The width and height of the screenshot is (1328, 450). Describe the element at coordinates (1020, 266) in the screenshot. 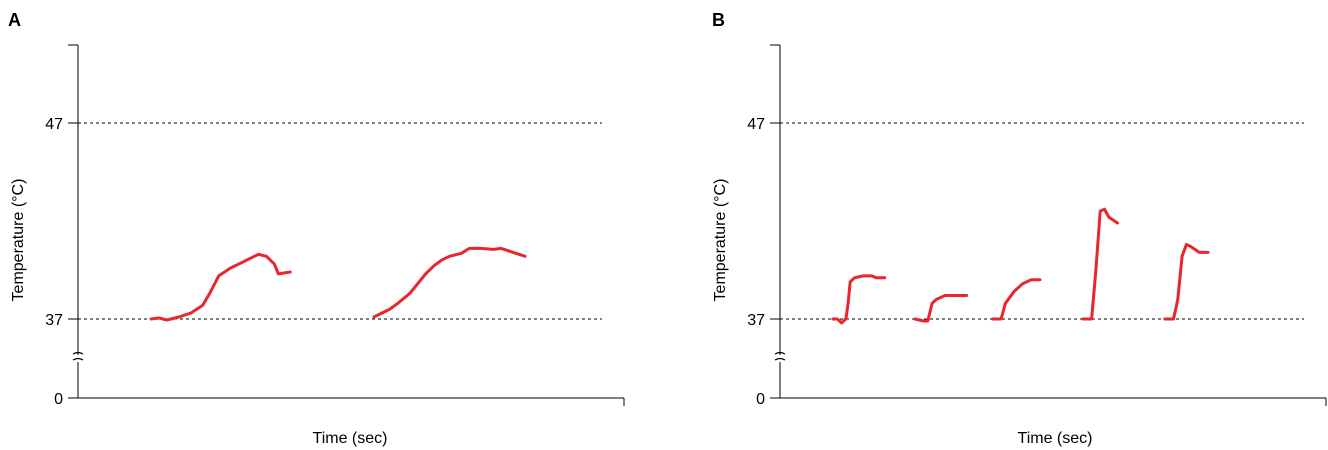

I see `panel-b-traces` at that location.